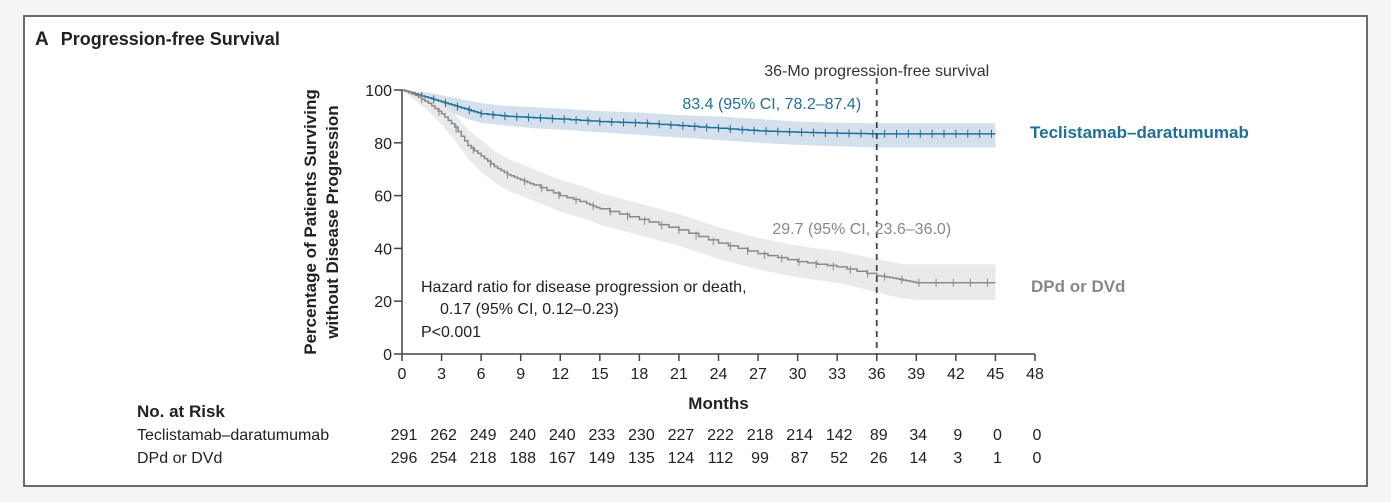  What do you see at coordinates (918, 458) in the screenshot?
I see `at-risk-value: 14` at bounding box center [918, 458].